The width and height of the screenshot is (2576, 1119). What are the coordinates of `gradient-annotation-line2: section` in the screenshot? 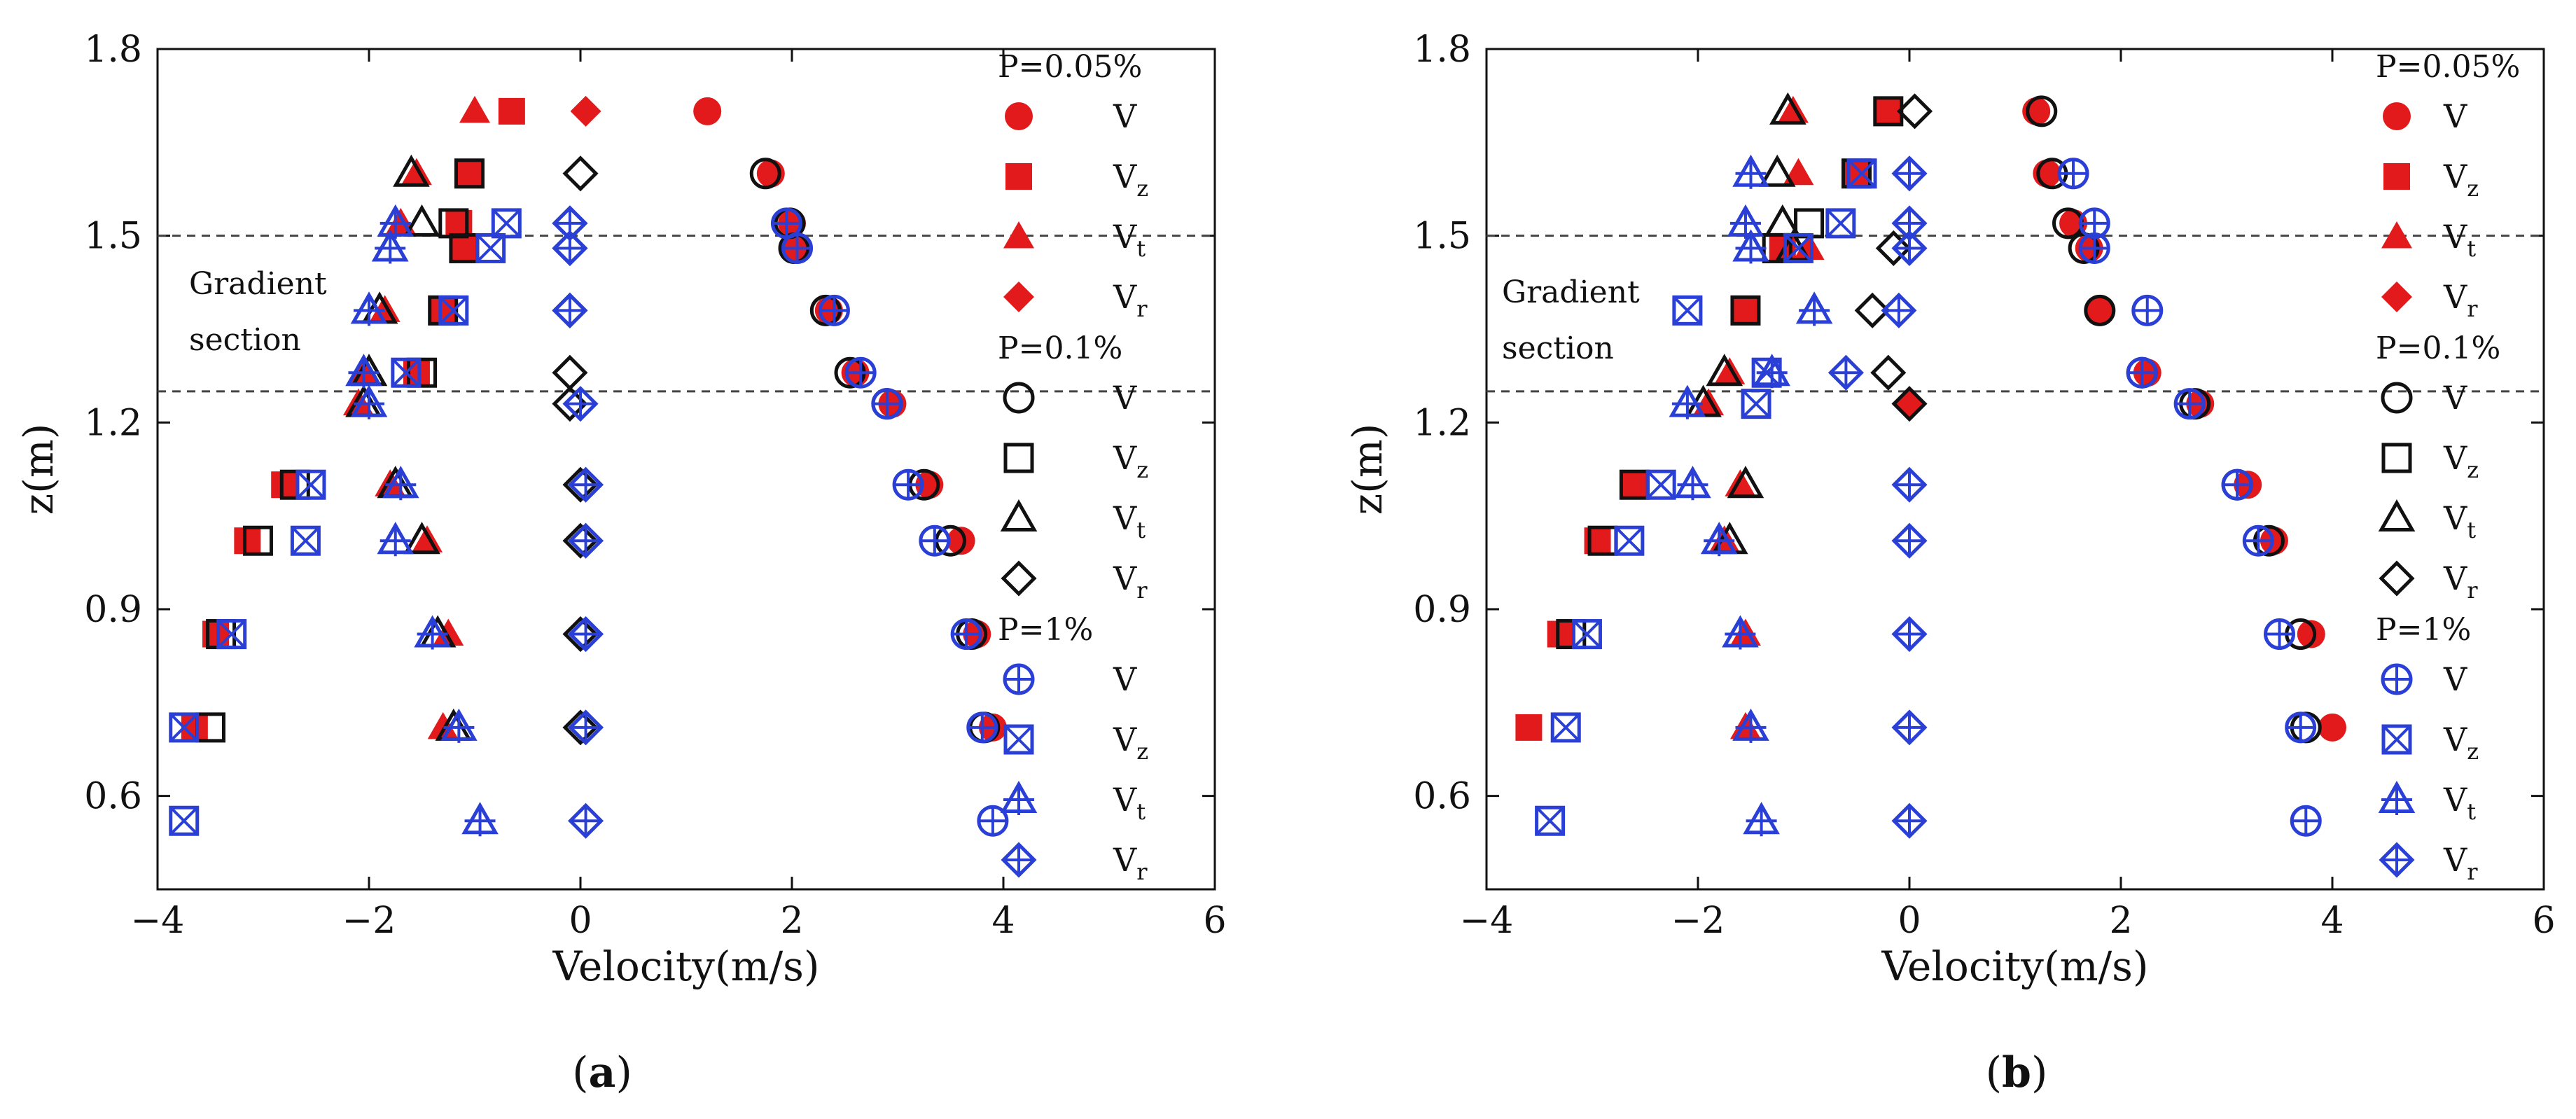 It's located at (1558, 348).